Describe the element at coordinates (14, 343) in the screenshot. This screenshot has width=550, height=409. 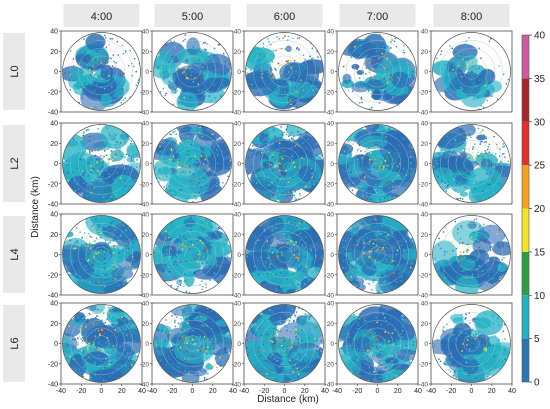
I see `row-header-L6: L6` at that location.